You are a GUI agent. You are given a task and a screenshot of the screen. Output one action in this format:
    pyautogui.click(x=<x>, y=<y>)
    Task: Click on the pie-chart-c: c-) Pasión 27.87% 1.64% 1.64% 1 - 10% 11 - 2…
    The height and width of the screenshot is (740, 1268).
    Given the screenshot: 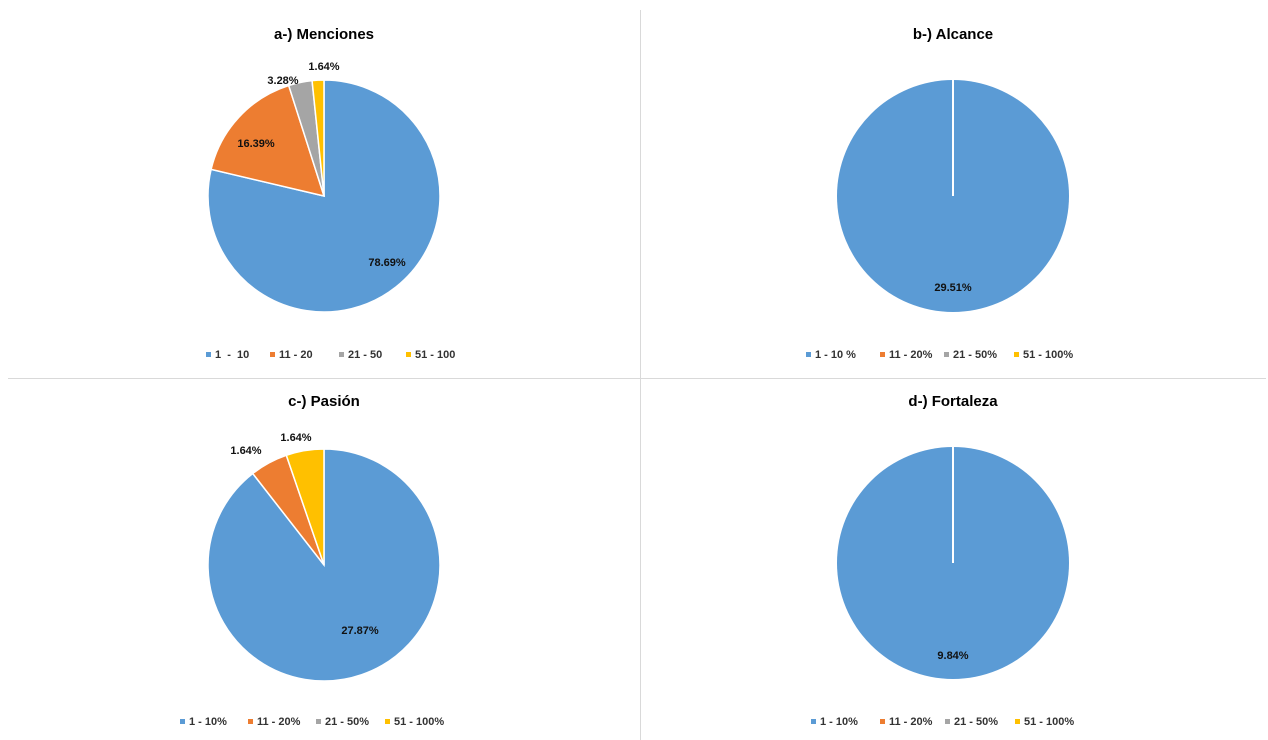 What is the action you would take?
    pyautogui.click(x=312, y=560)
    